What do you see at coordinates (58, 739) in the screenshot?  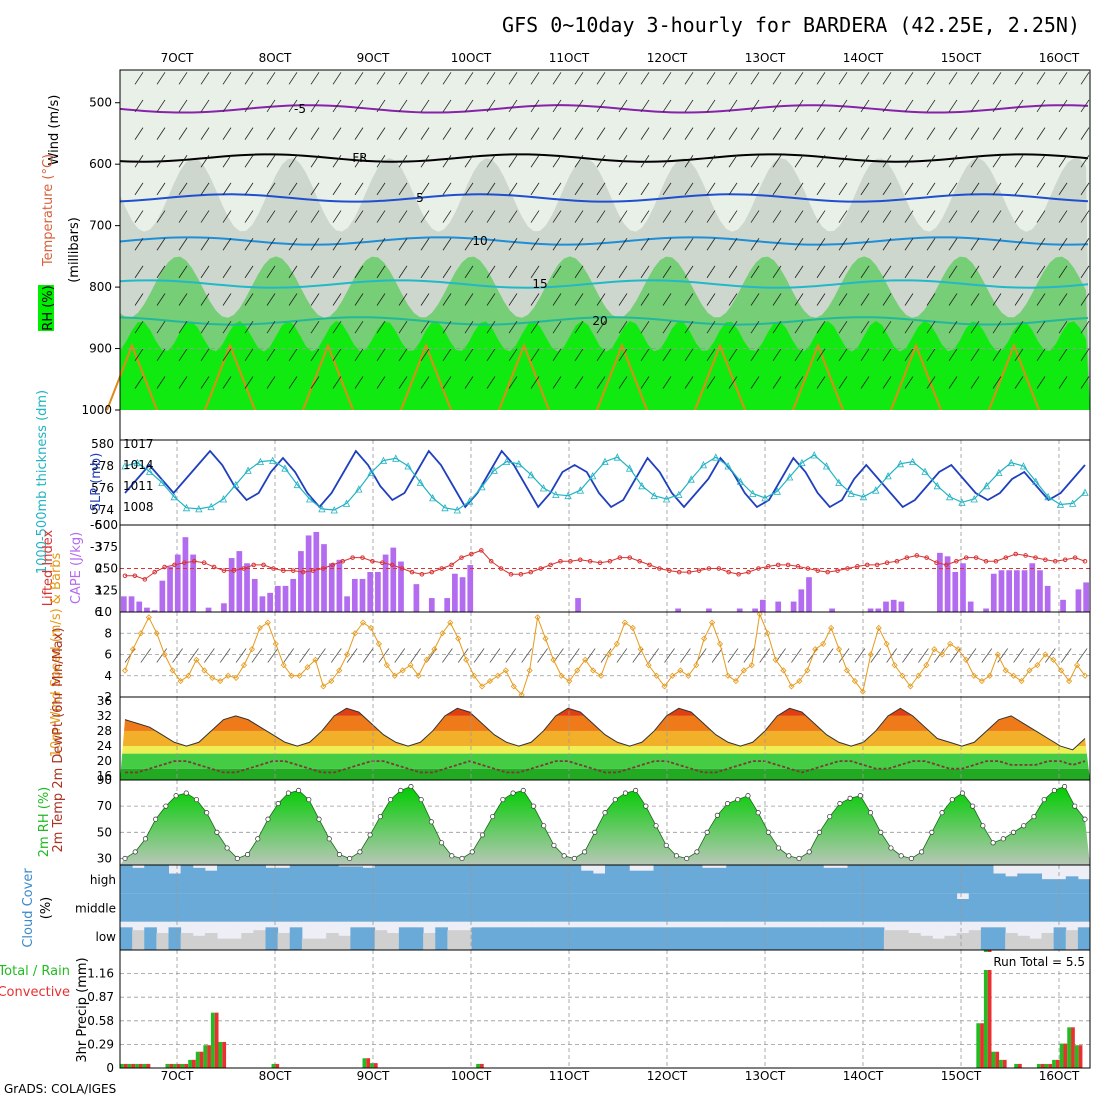 I see `temp-axis-label: 2m Temp 2m DewPt (6hr Min/Max)` at bounding box center [58, 739].